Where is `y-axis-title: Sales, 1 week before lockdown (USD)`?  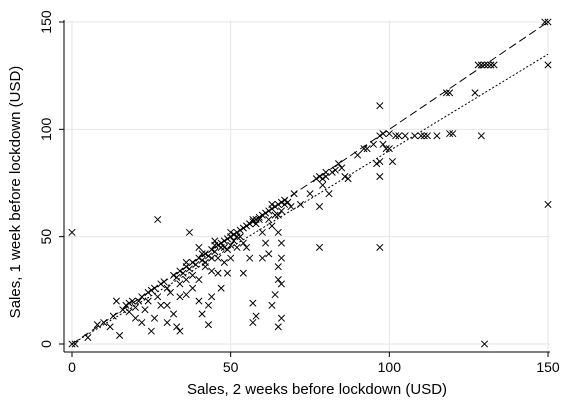
y-axis-title: Sales, 1 week before lockdown (USD) is located at coordinates (15, 192).